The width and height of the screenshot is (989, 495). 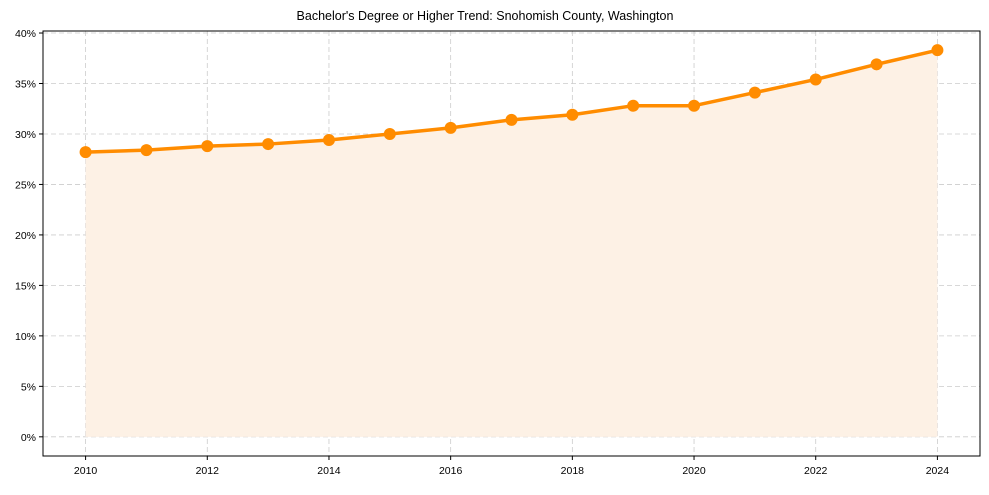 I want to click on x-tick-label: 2016, so click(x=451, y=471).